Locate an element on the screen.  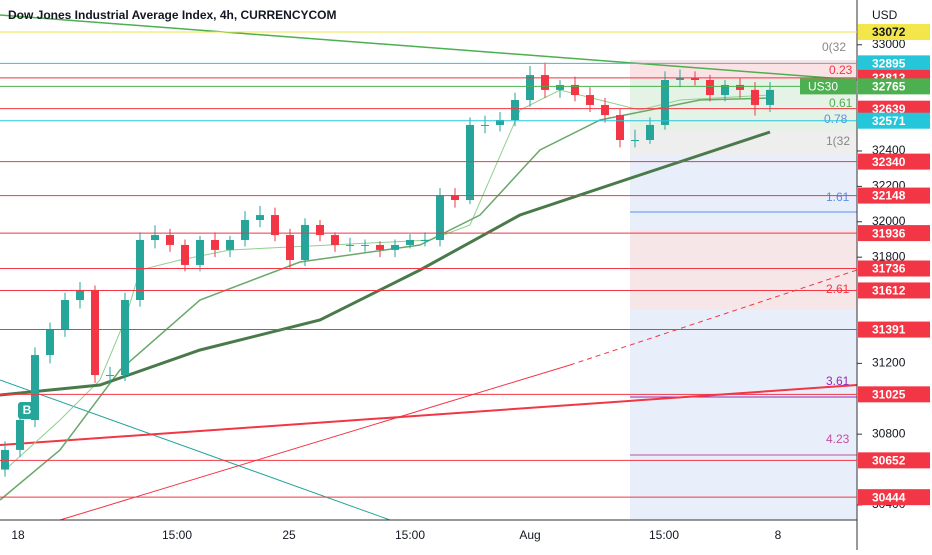
level-label: 32148 is located at coordinates (889, 196).